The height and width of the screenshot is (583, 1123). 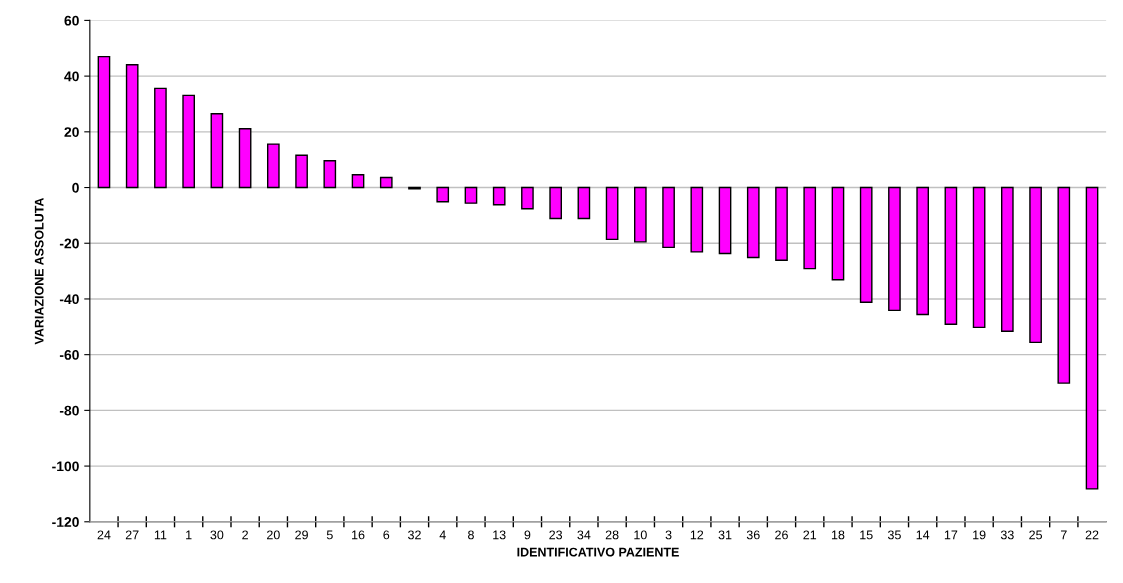 I want to click on x-tick-label: 26, so click(x=781, y=535).